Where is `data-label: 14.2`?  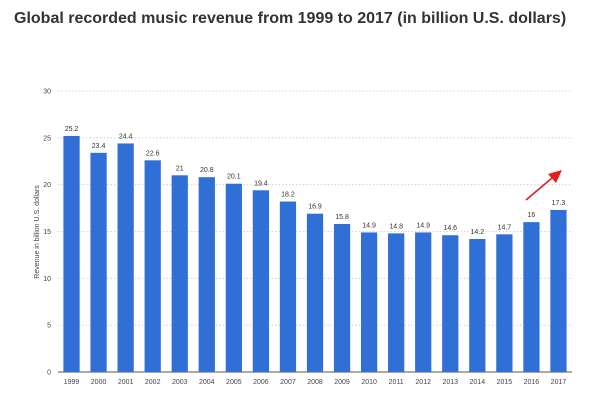 data-label: 14.2 is located at coordinates (478, 232).